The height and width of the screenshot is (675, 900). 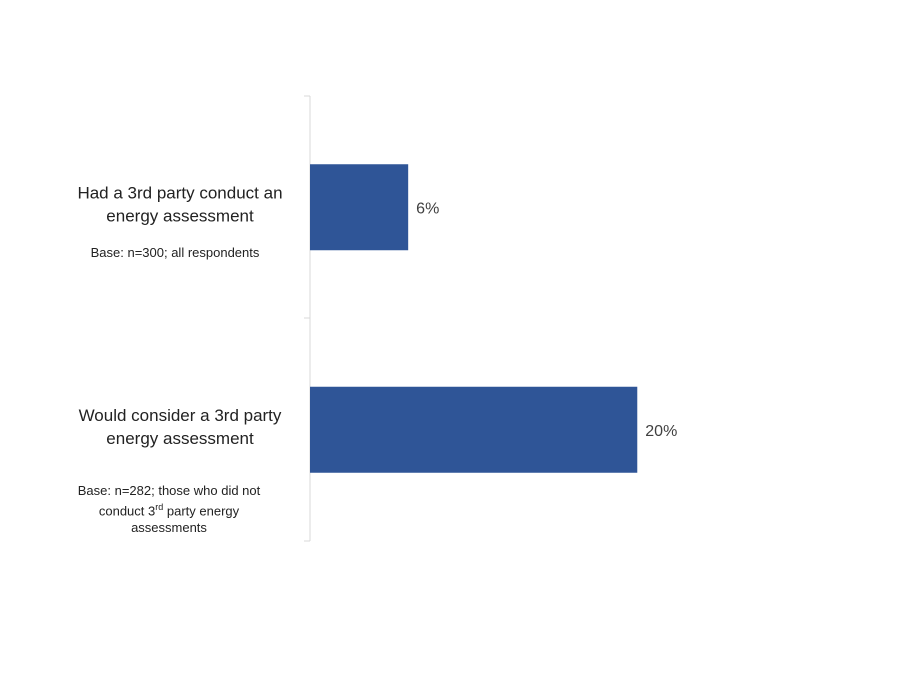 I want to click on data-label: 20%, so click(x=661, y=431).